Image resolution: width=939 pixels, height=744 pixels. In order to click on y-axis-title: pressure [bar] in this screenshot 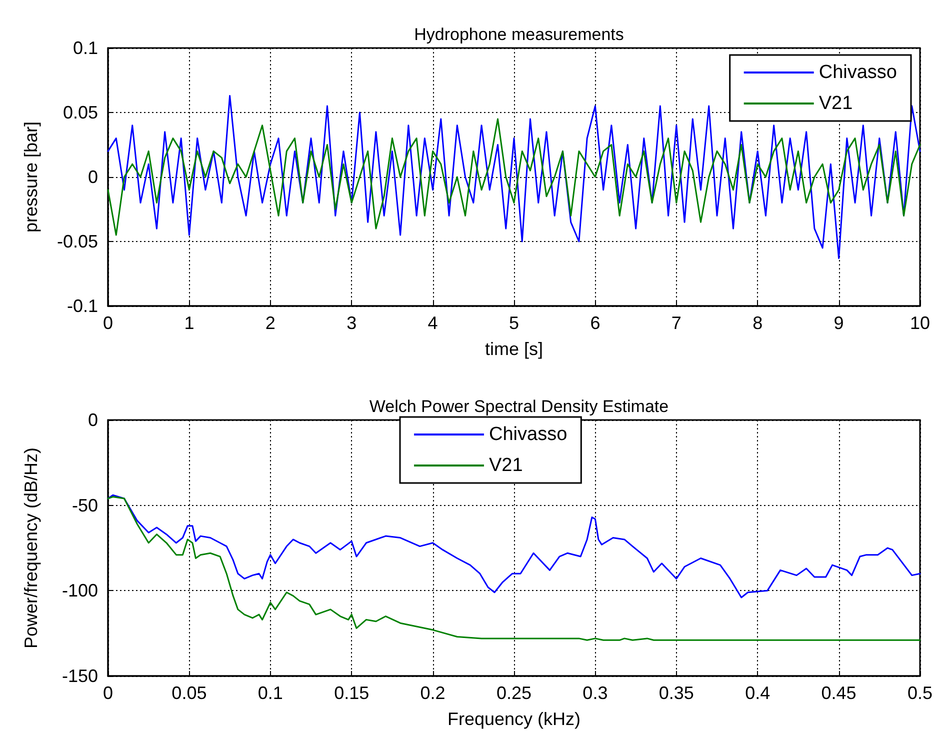, I will do `click(31, 177)`.